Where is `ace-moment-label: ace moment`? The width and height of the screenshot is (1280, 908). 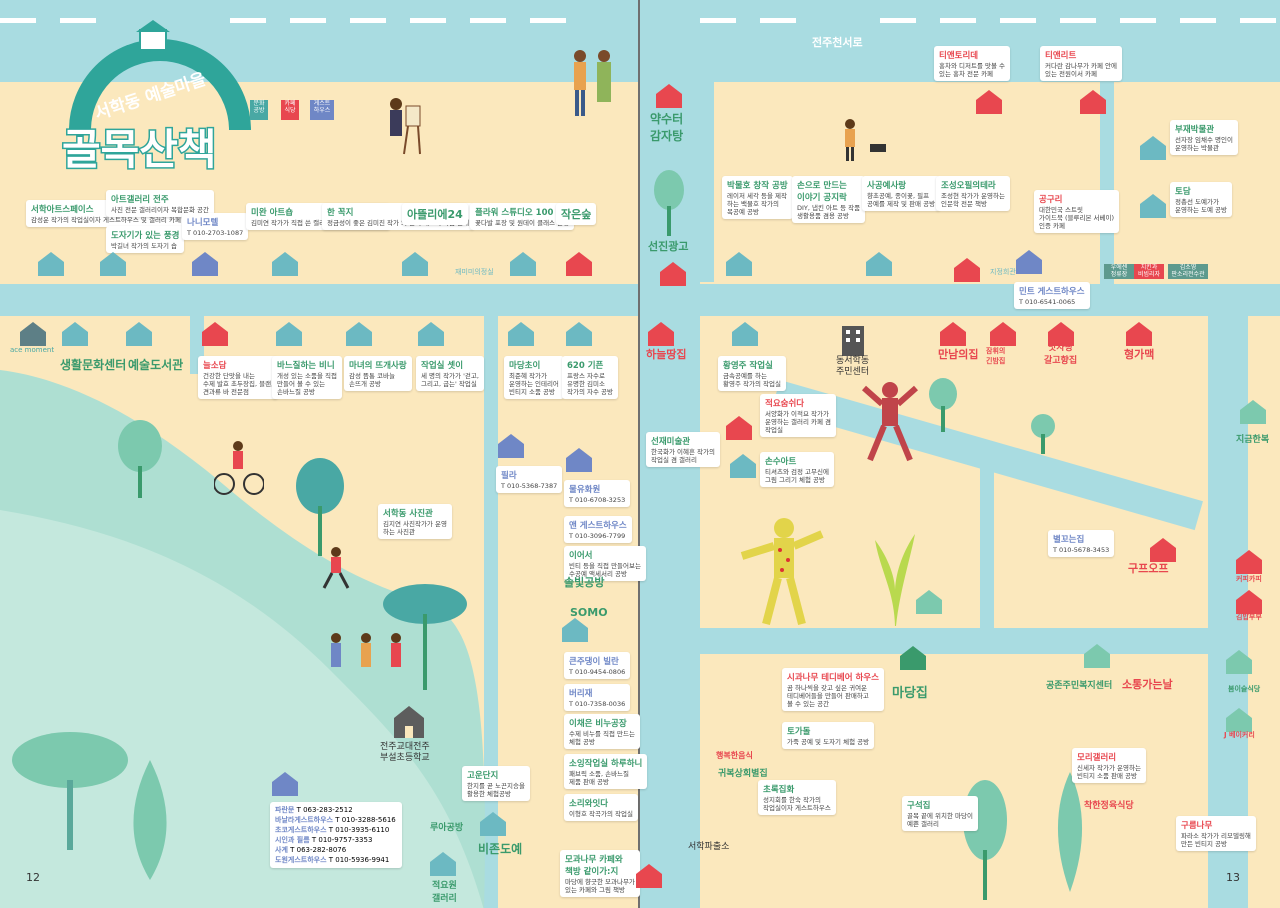
ace-moment-label: ace moment is located at coordinates (32, 350).